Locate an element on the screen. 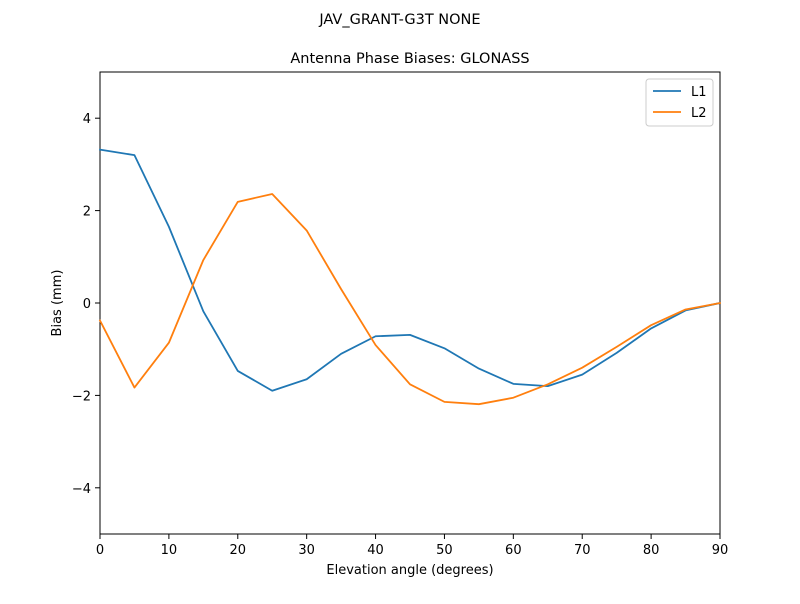 The image size is (800, 604). x-tick-label: 90 is located at coordinates (720, 550).